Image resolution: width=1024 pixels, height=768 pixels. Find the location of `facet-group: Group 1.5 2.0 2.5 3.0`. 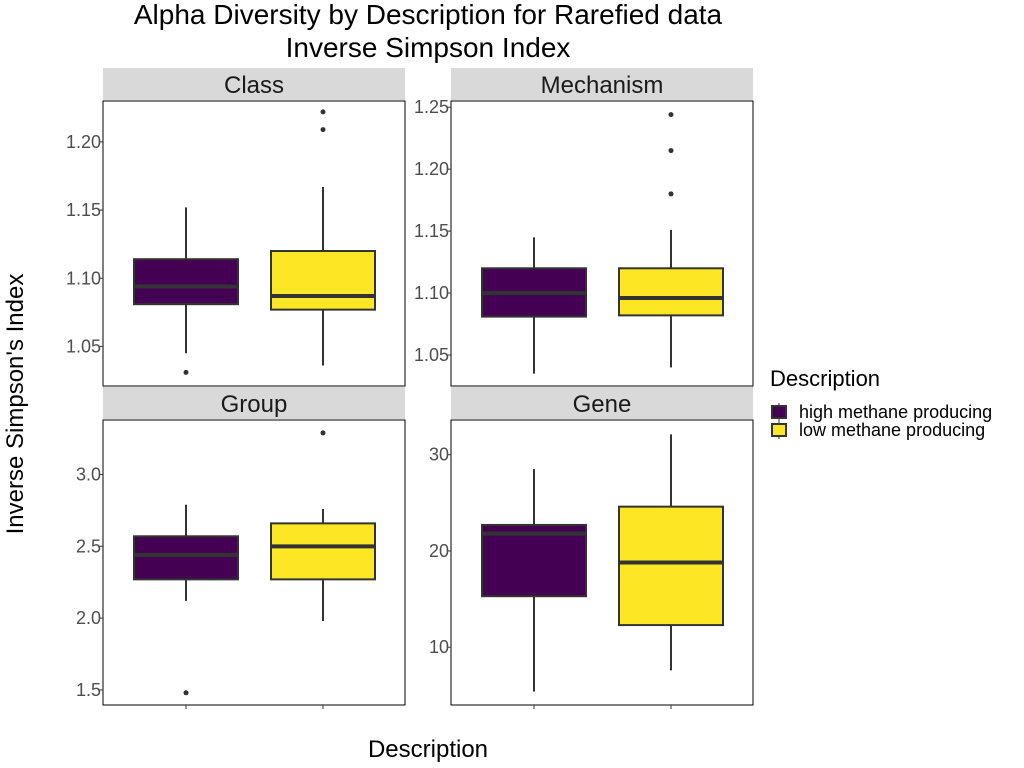

facet-group: Group 1.5 2.0 2.5 3.0 is located at coordinates (241, 548).